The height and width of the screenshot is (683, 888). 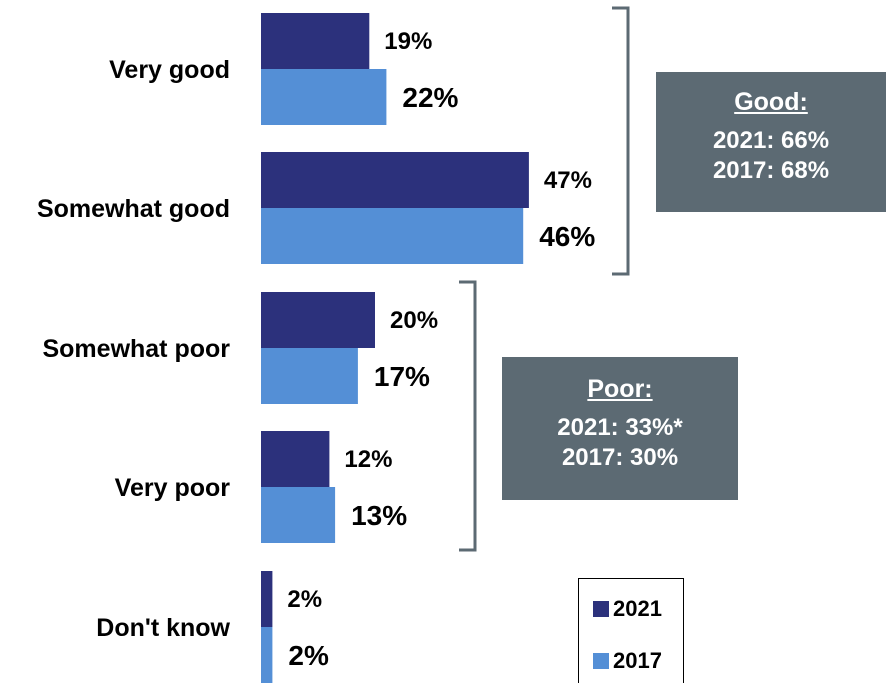 What do you see at coordinates (414, 320) in the screenshot?
I see `data-label-2021: 20%` at bounding box center [414, 320].